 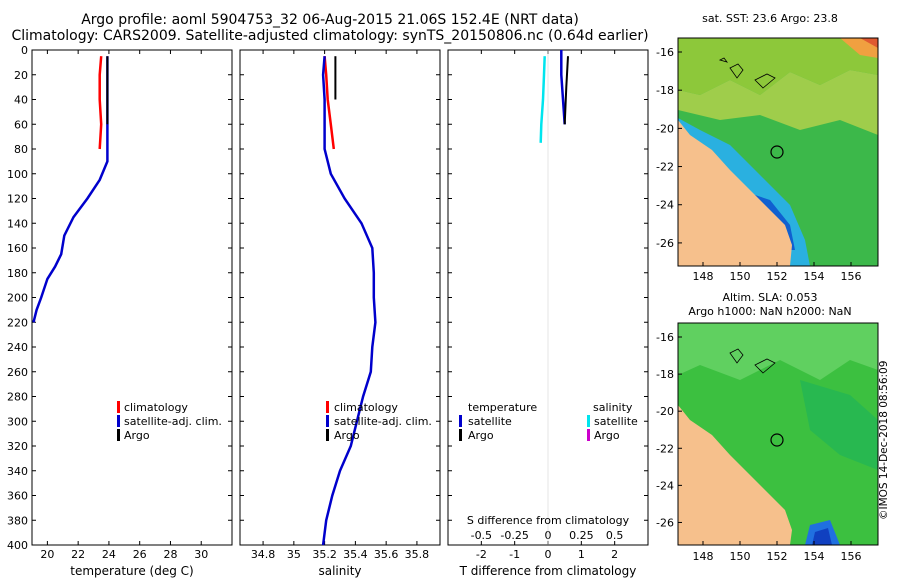 I want to click on depth-tick-label: 80, so click(x=21, y=149).